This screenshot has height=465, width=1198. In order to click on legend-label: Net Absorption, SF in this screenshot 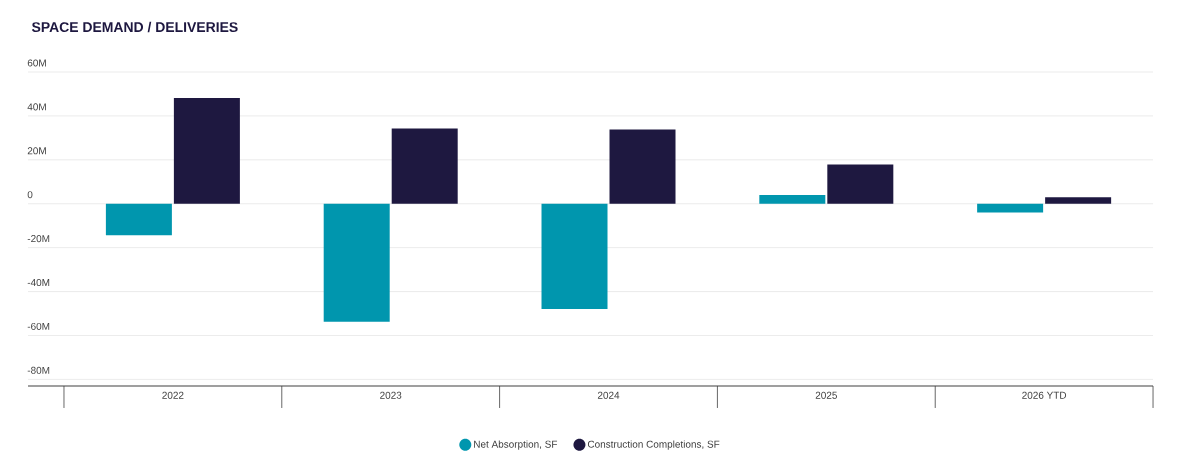, I will do `click(516, 445)`.